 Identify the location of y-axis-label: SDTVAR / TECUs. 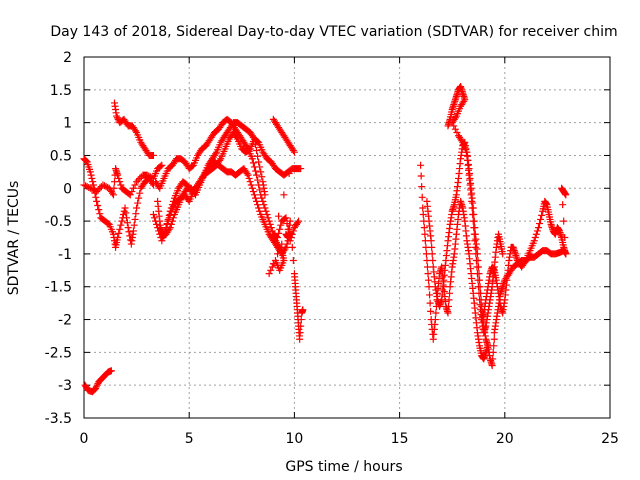
(14, 238).